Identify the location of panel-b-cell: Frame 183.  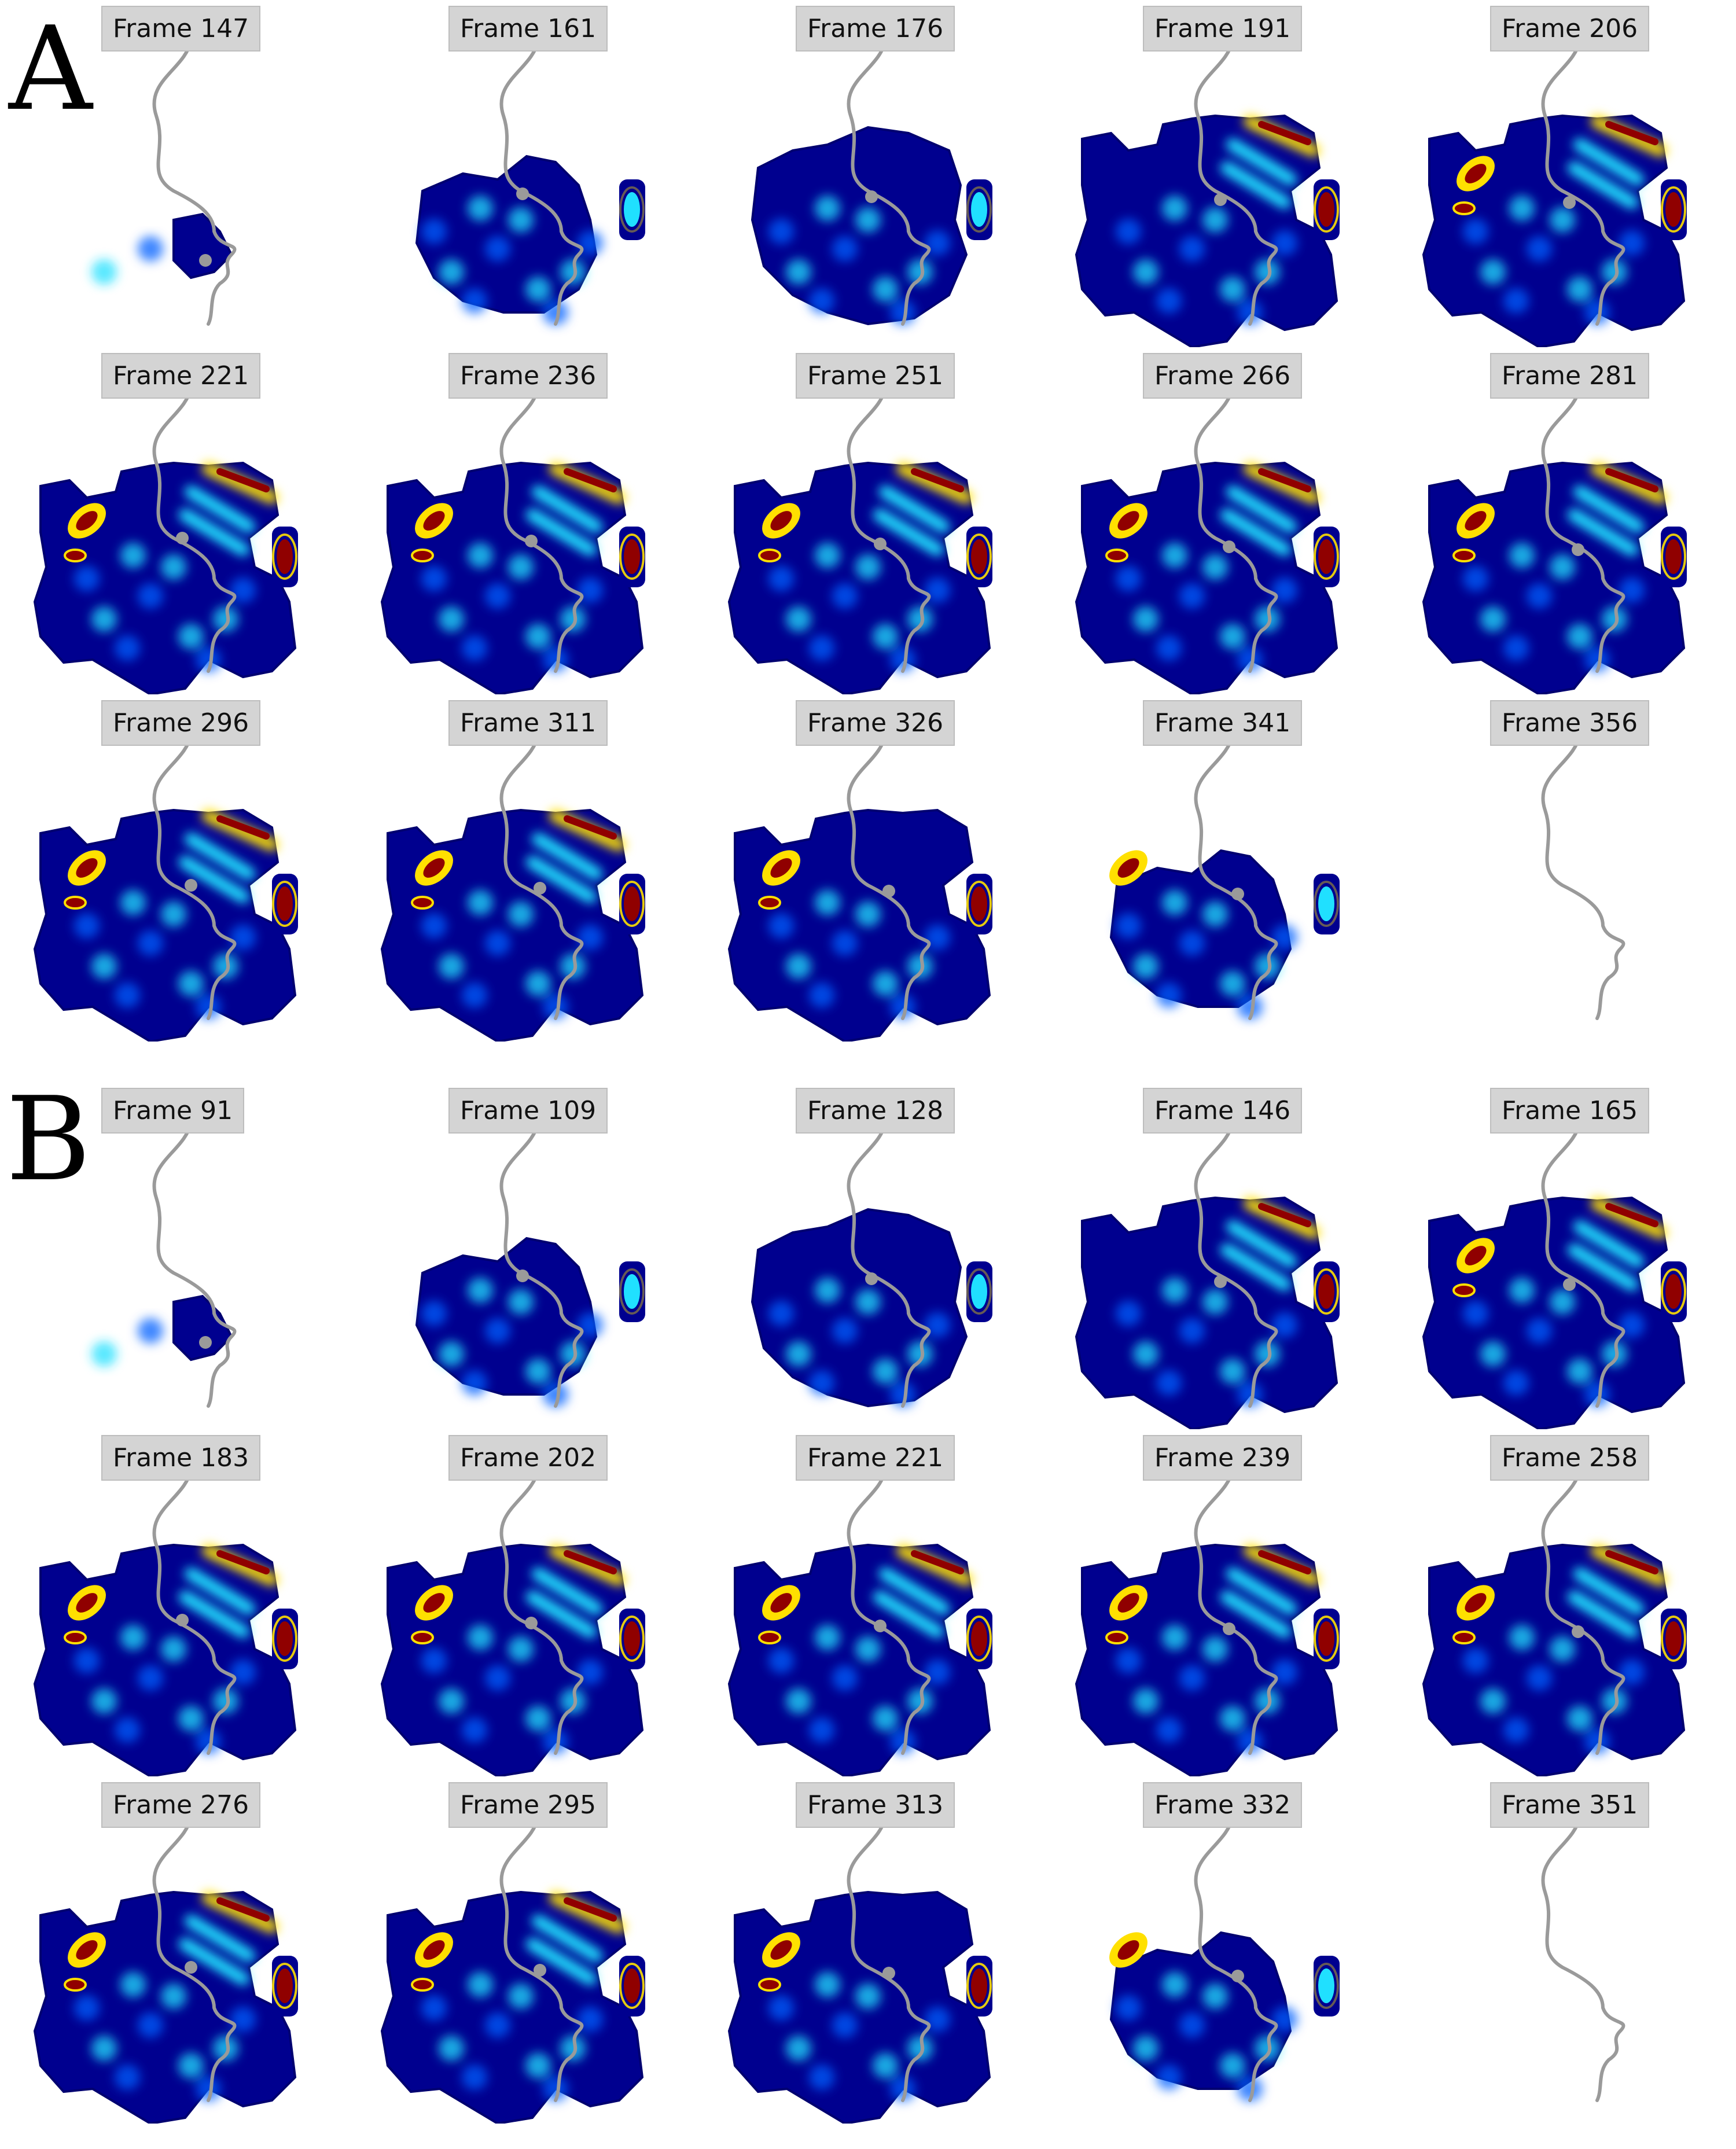
(173, 1603).